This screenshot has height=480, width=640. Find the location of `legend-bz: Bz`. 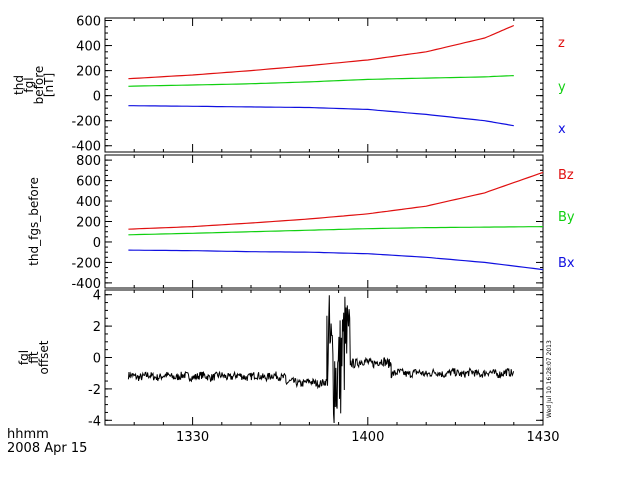

legend-bz: Bz is located at coordinates (566, 175).